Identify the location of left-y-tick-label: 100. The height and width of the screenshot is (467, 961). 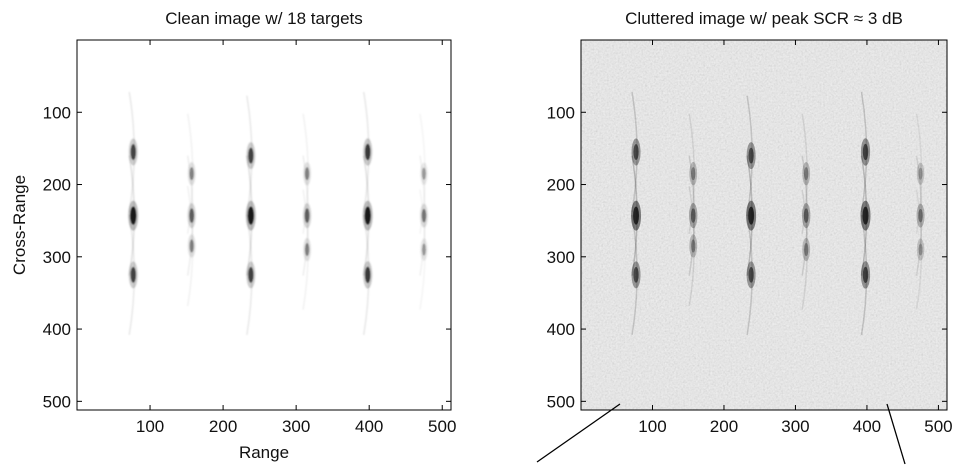
(57, 112).